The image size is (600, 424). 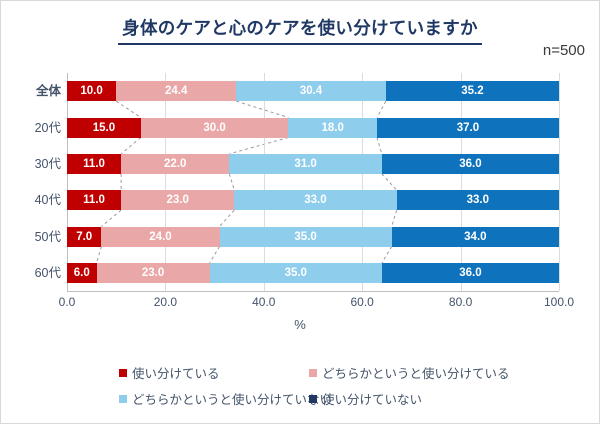 I want to click on bar-value-label: 37.0, so click(x=468, y=127).